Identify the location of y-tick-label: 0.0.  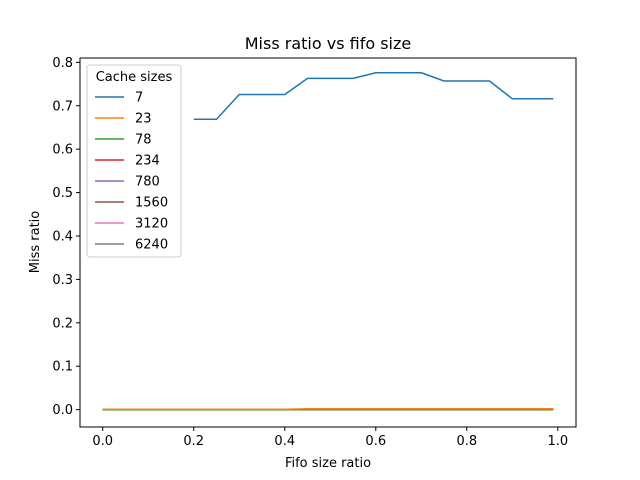
(62, 410).